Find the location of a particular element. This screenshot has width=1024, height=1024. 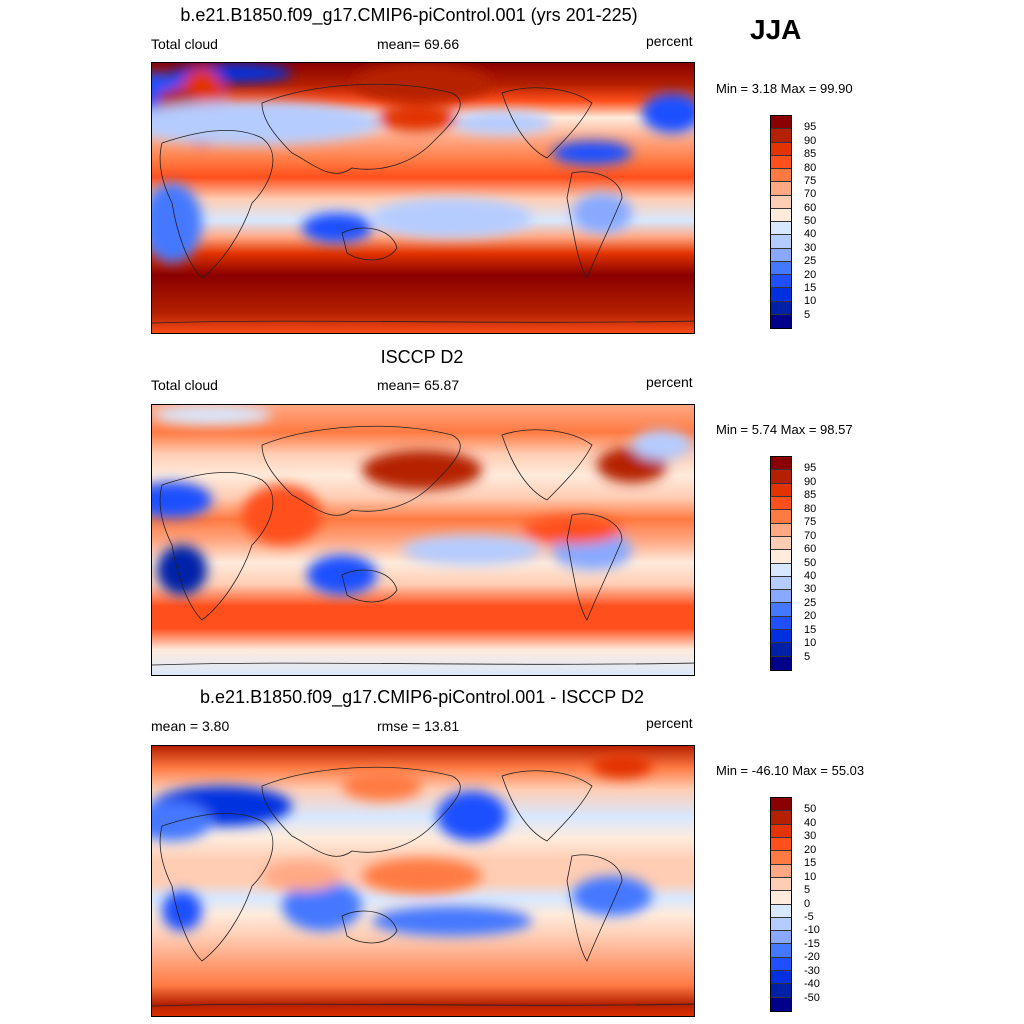

panel3-rmse: rmse = 13.81 is located at coordinates (418, 726).